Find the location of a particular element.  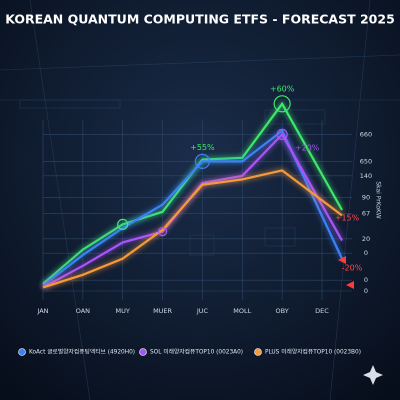

x-tick-label: MUER is located at coordinates (162, 311).